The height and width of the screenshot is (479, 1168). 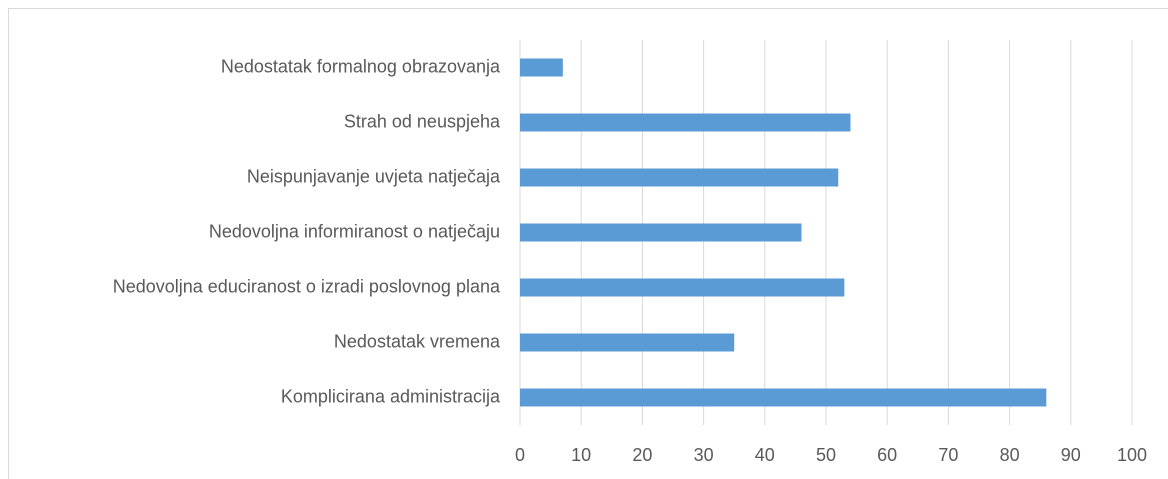 What do you see at coordinates (391, 396) in the screenshot?
I see `y-tick-label: Komplicirana administracija` at bounding box center [391, 396].